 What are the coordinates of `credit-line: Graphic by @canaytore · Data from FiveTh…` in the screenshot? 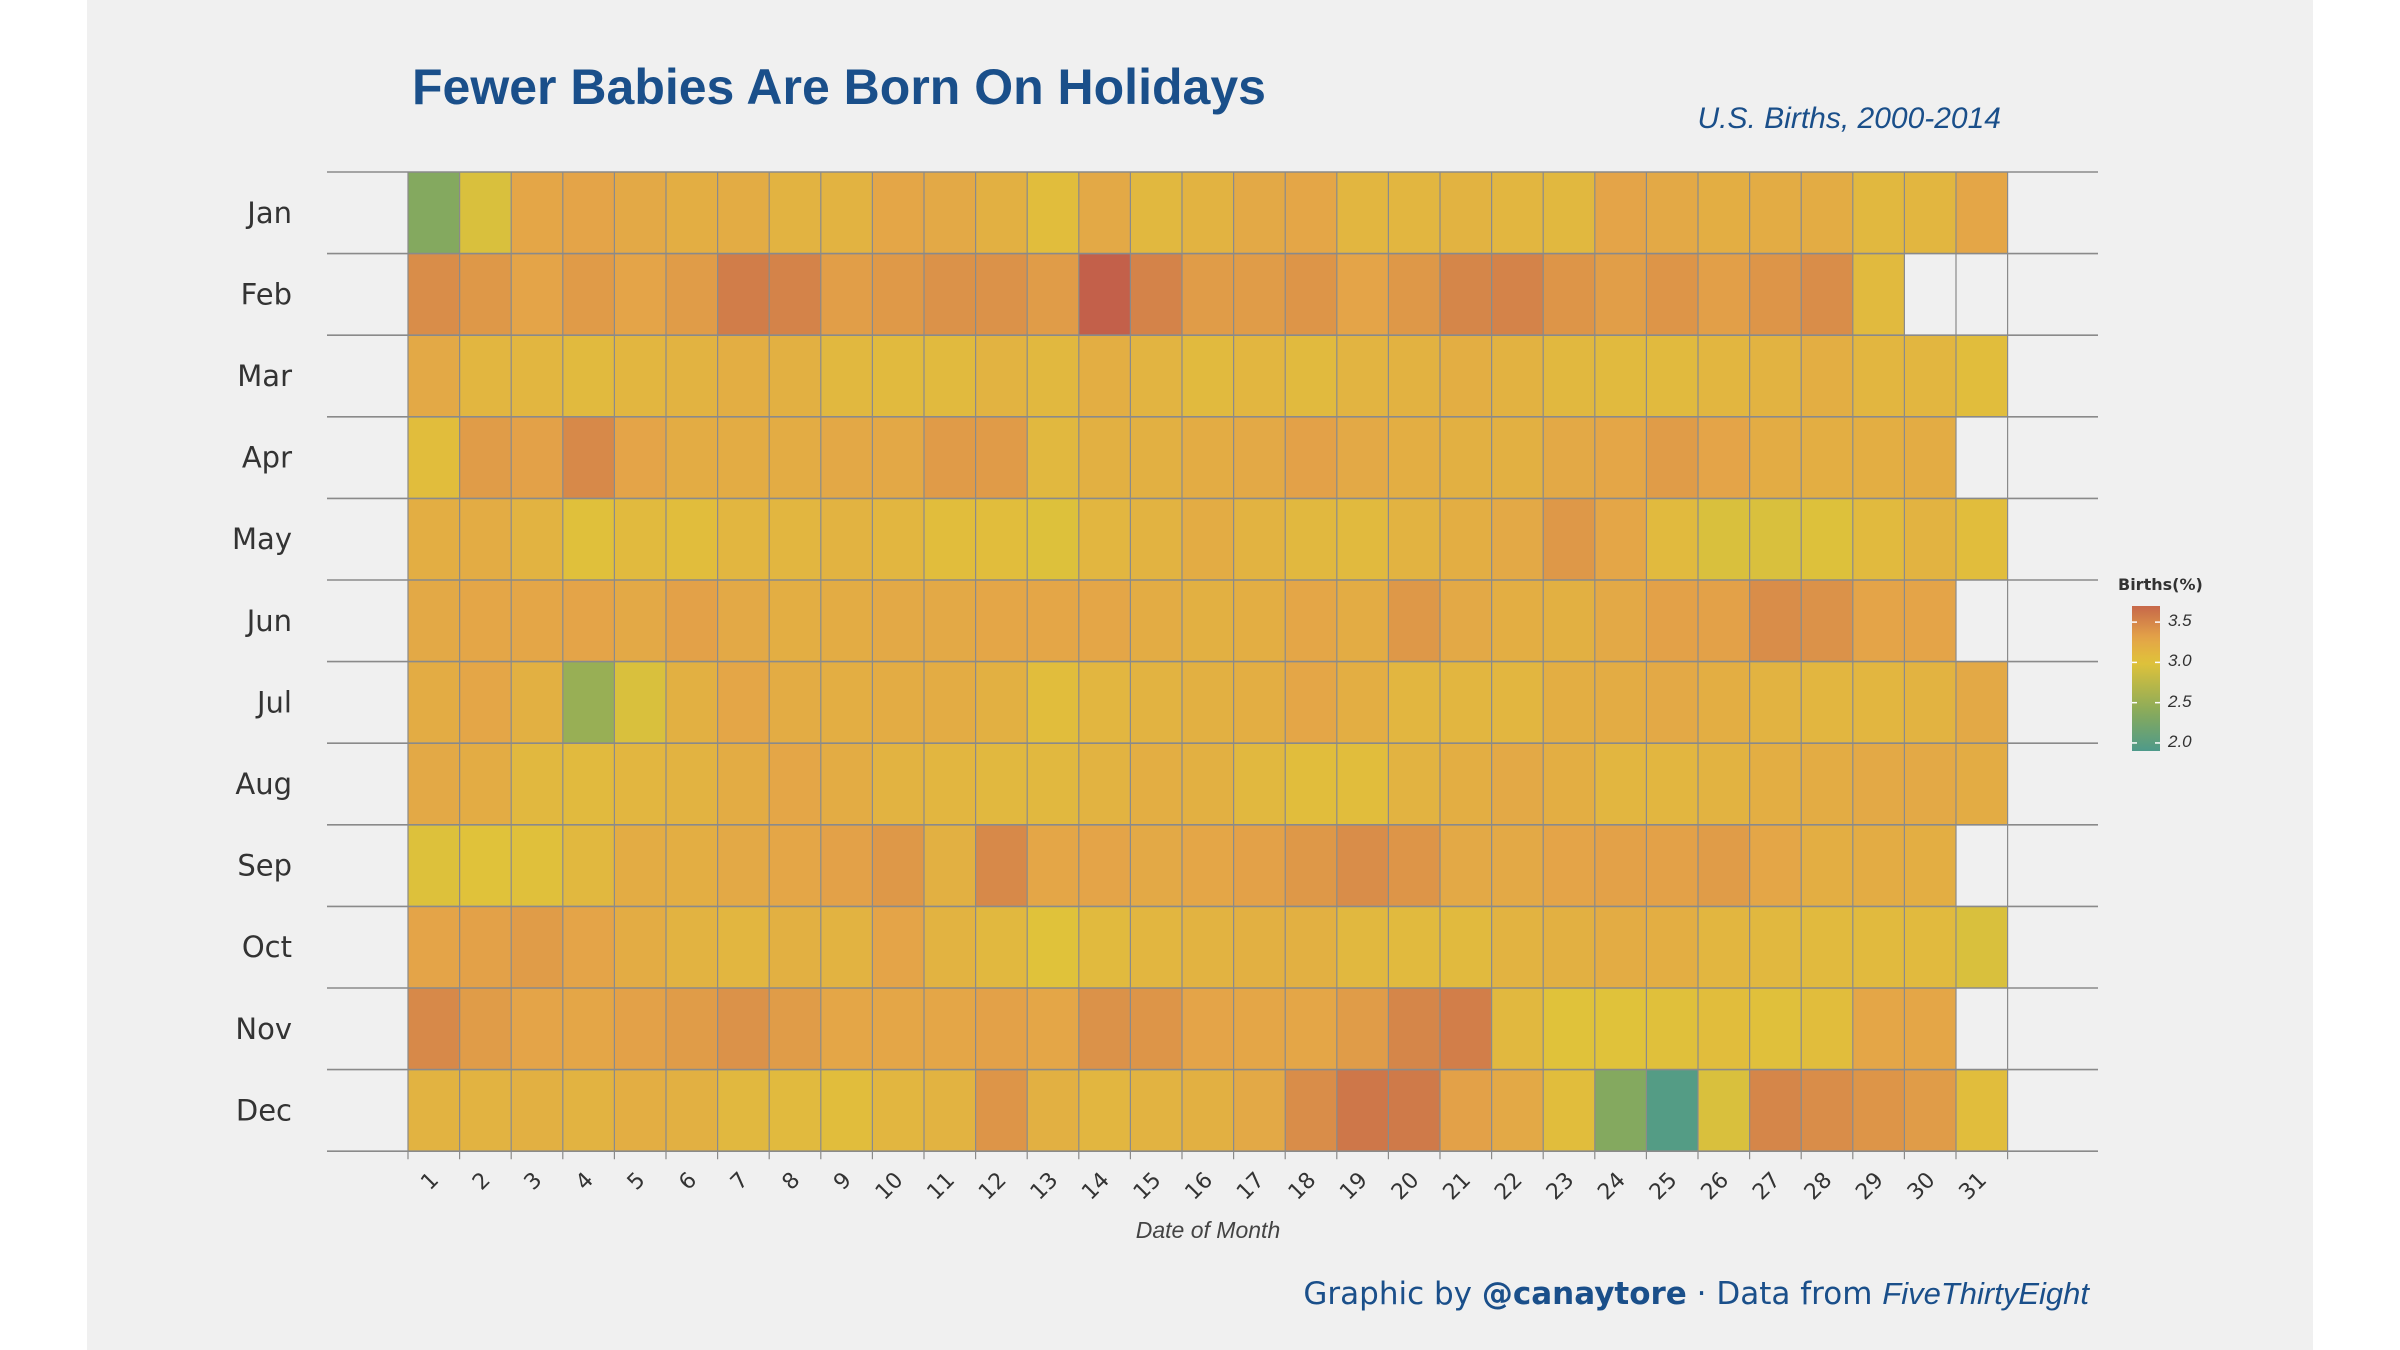 It's located at (1696, 1294).